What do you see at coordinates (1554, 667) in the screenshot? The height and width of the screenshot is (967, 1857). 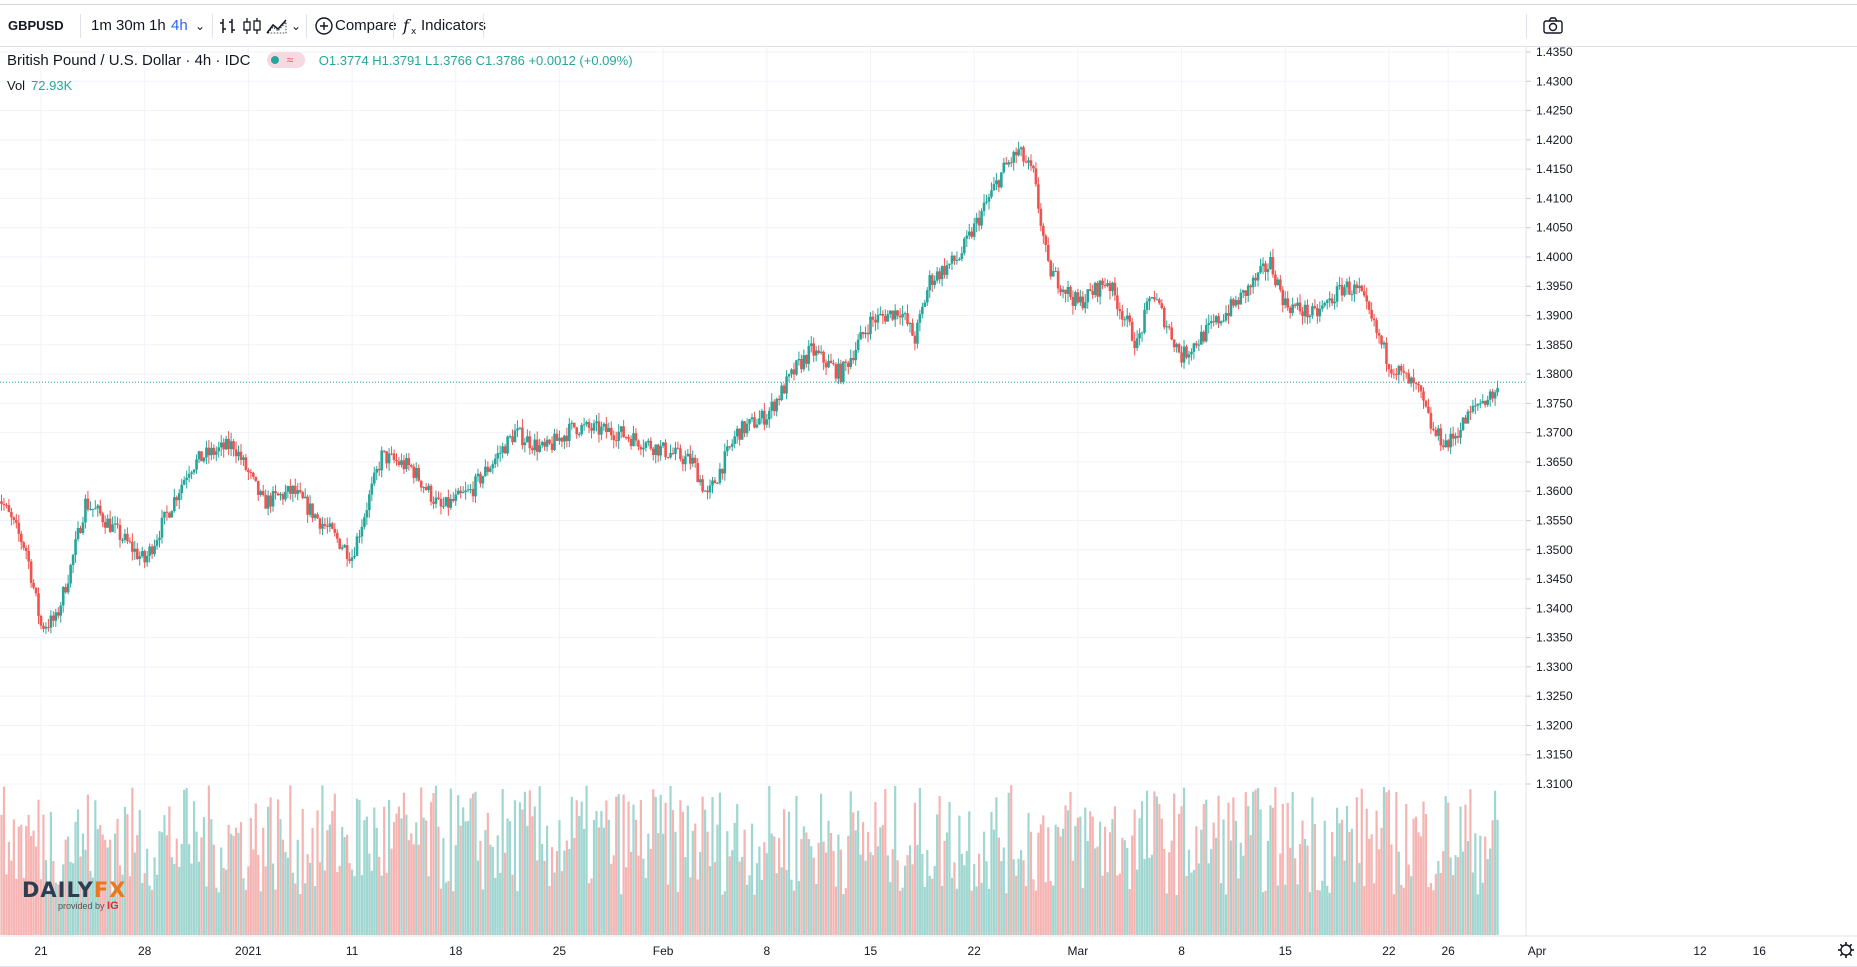 I see `price-tick-label: 1.3300` at bounding box center [1554, 667].